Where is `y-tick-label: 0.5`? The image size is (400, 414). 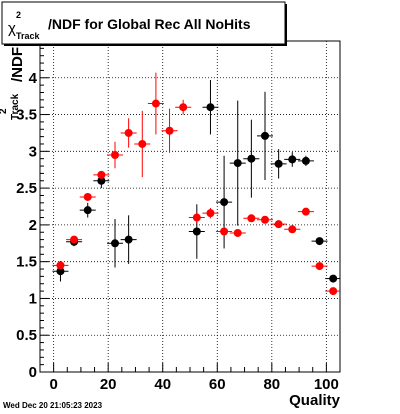
y-tick-label: 0.5 is located at coordinates (26, 335).